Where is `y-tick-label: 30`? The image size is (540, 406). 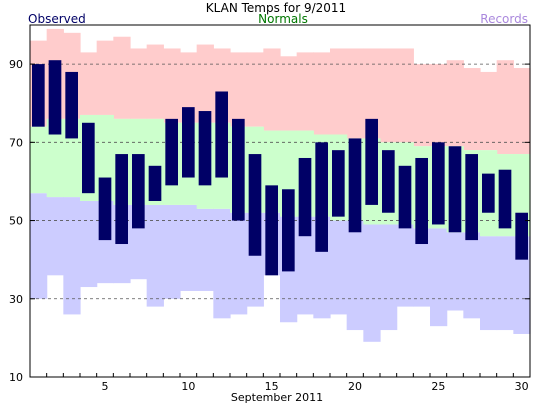
y-tick-label: 30 is located at coordinates (16, 299).